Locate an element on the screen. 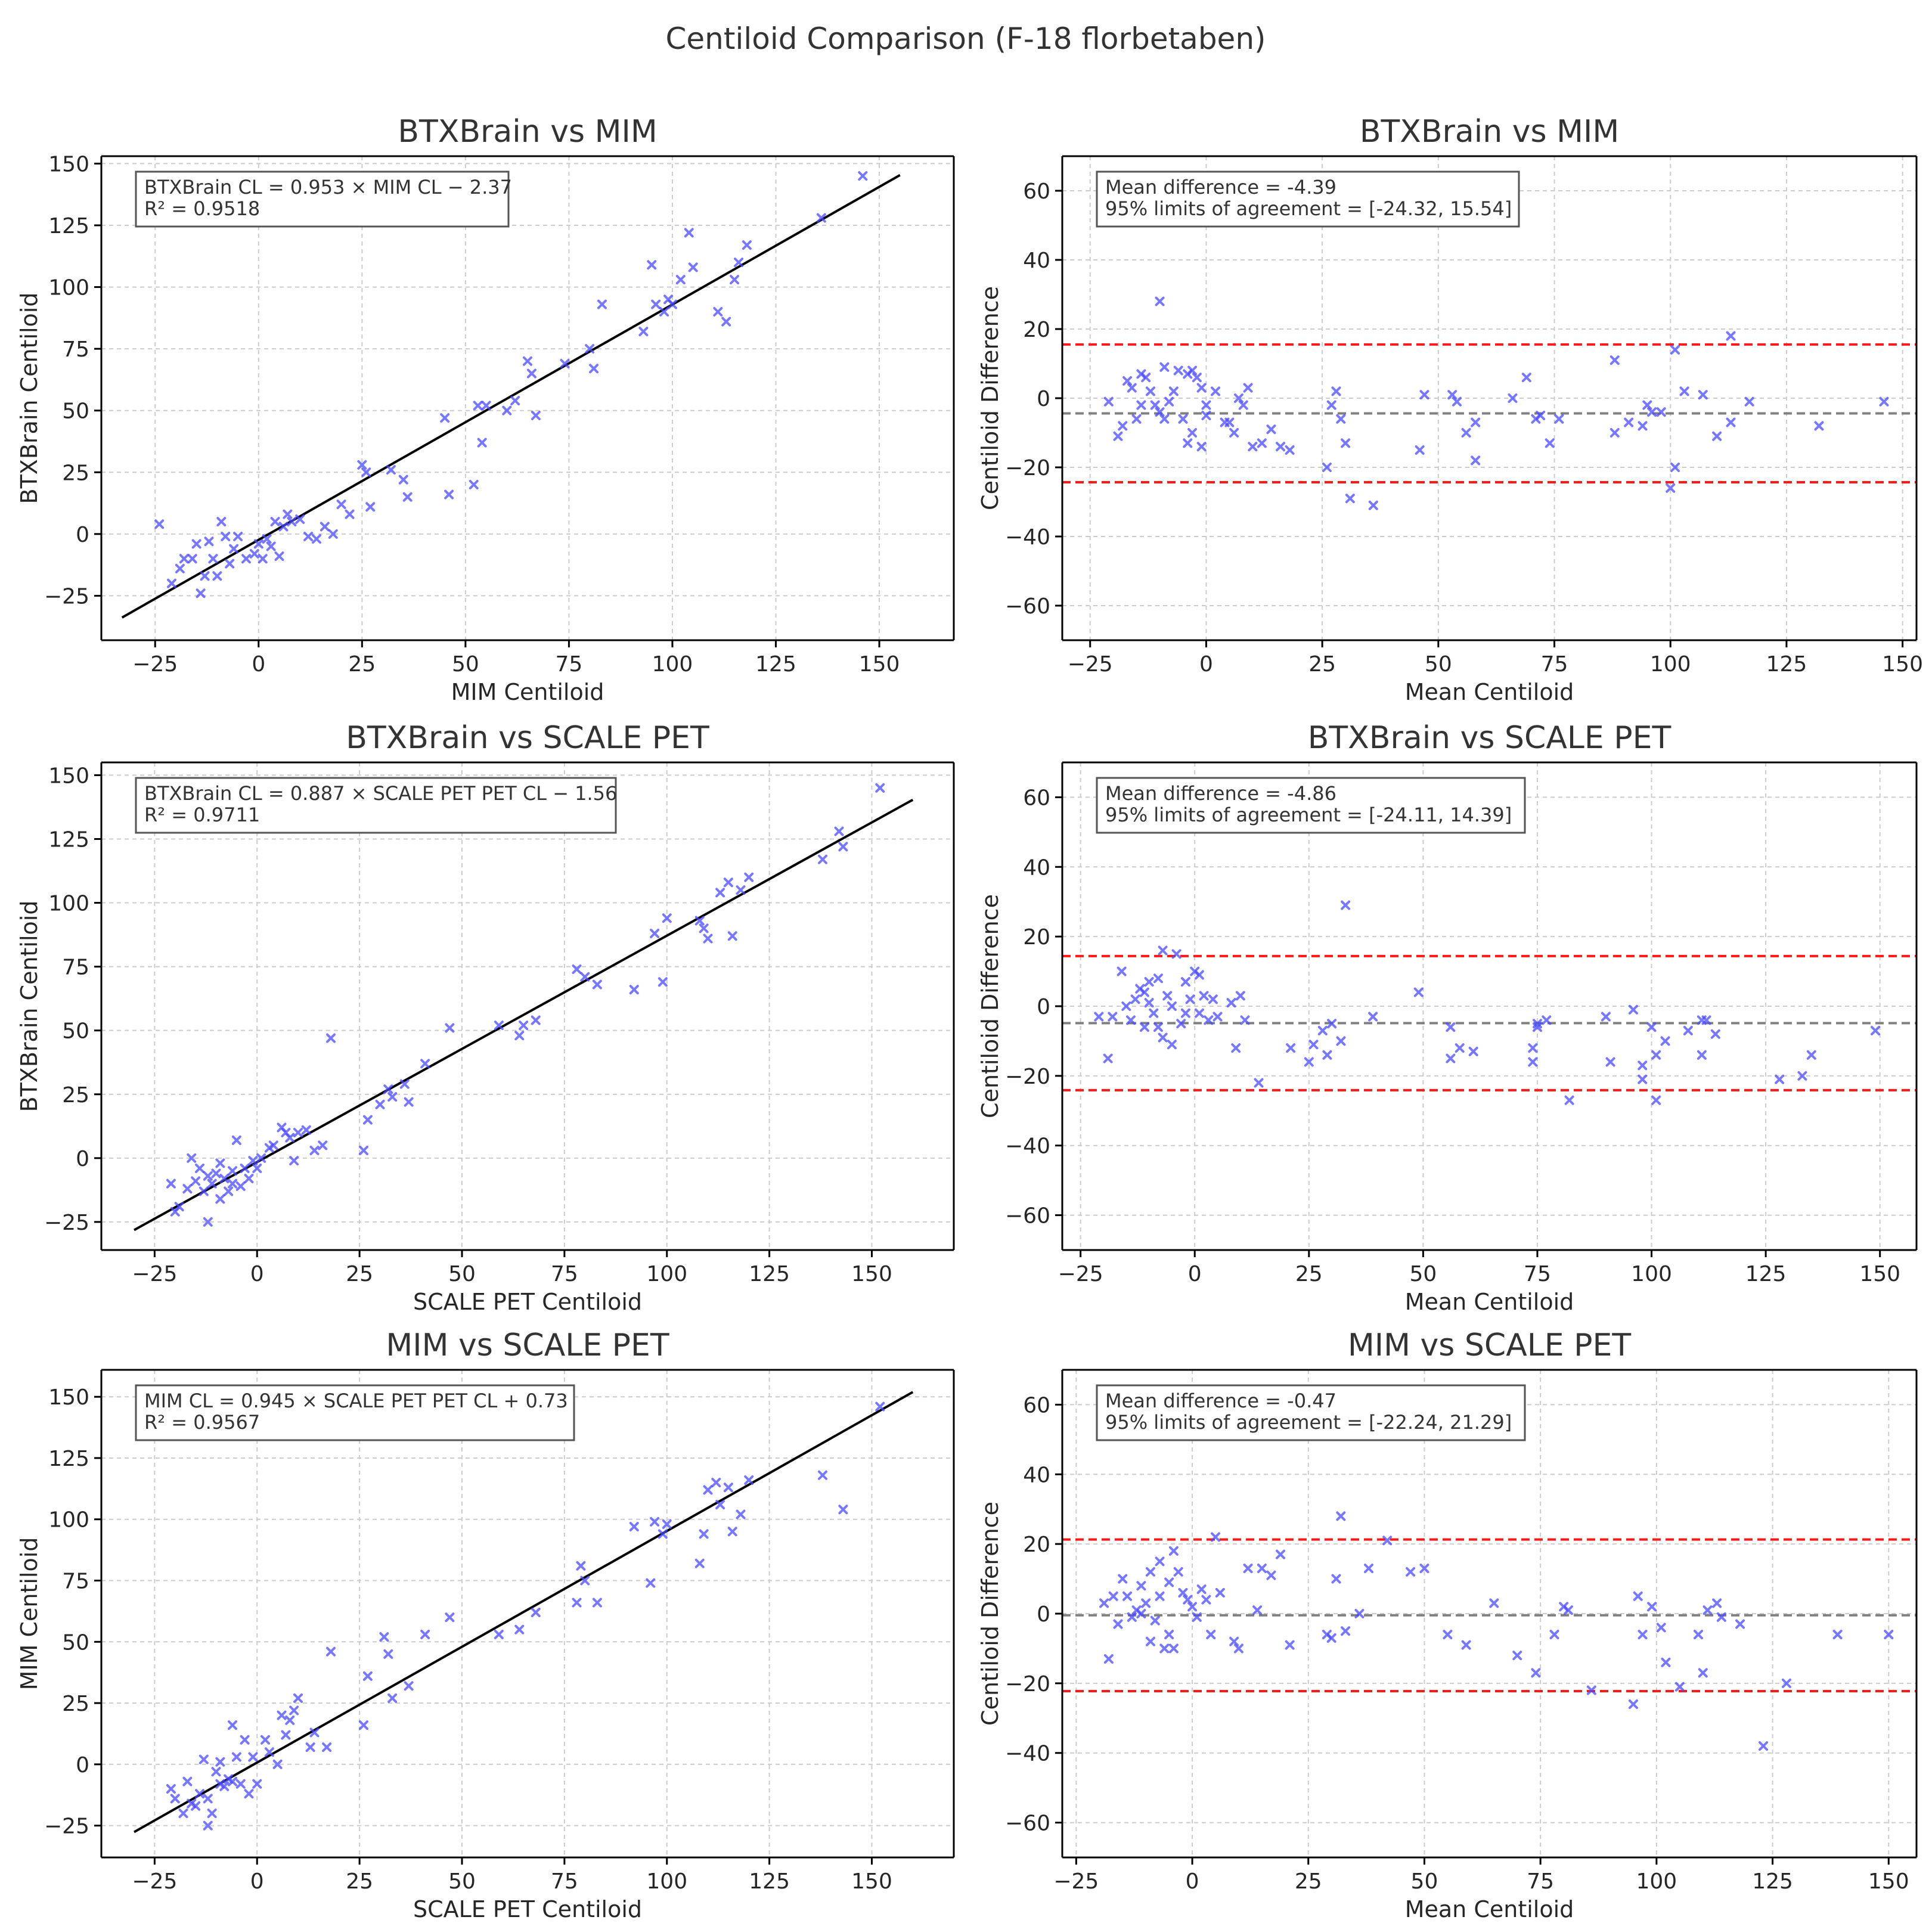 The image size is (1932, 1926). x-tick-label: 125 is located at coordinates (769, 1881).